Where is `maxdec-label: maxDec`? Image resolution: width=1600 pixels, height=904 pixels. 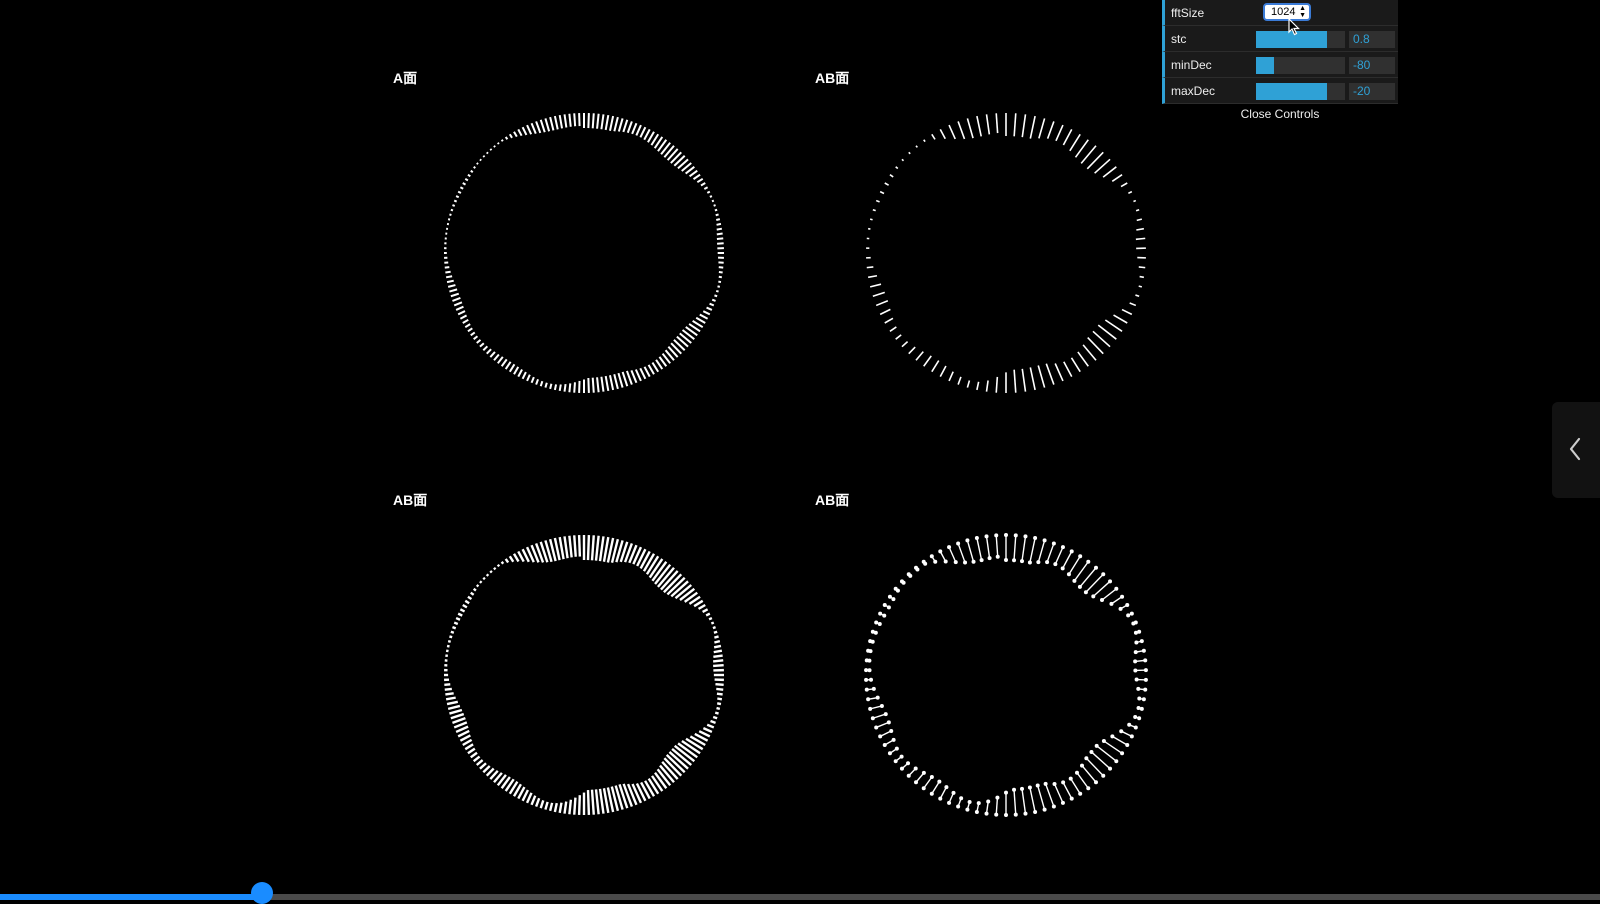 maxdec-label: maxDec is located at coordinates (1193, 91).